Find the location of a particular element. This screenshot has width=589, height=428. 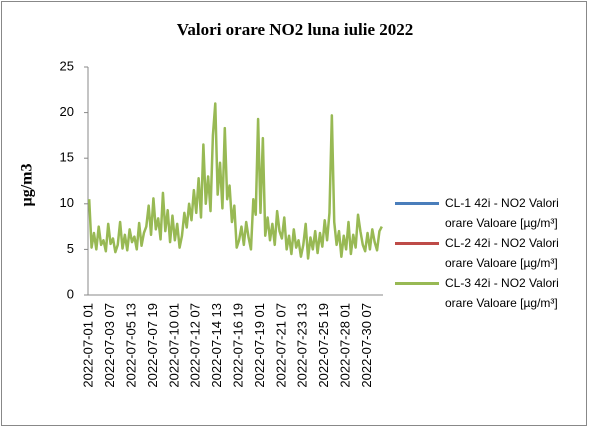

x-tick-label: 2022-07-28 01 is located at coordinates (345, 345).